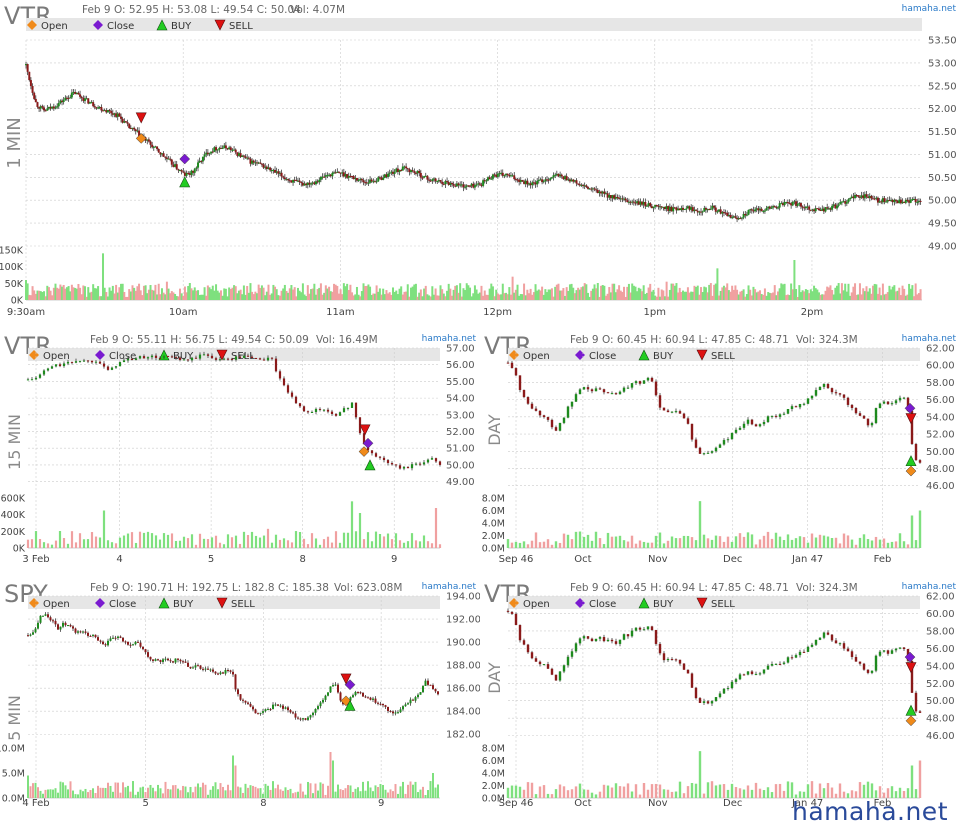 The height and width of the screenshot is (826, 960). Describe the element at coordinates (233, 667) in the screenshot. I see `candles` at that location.